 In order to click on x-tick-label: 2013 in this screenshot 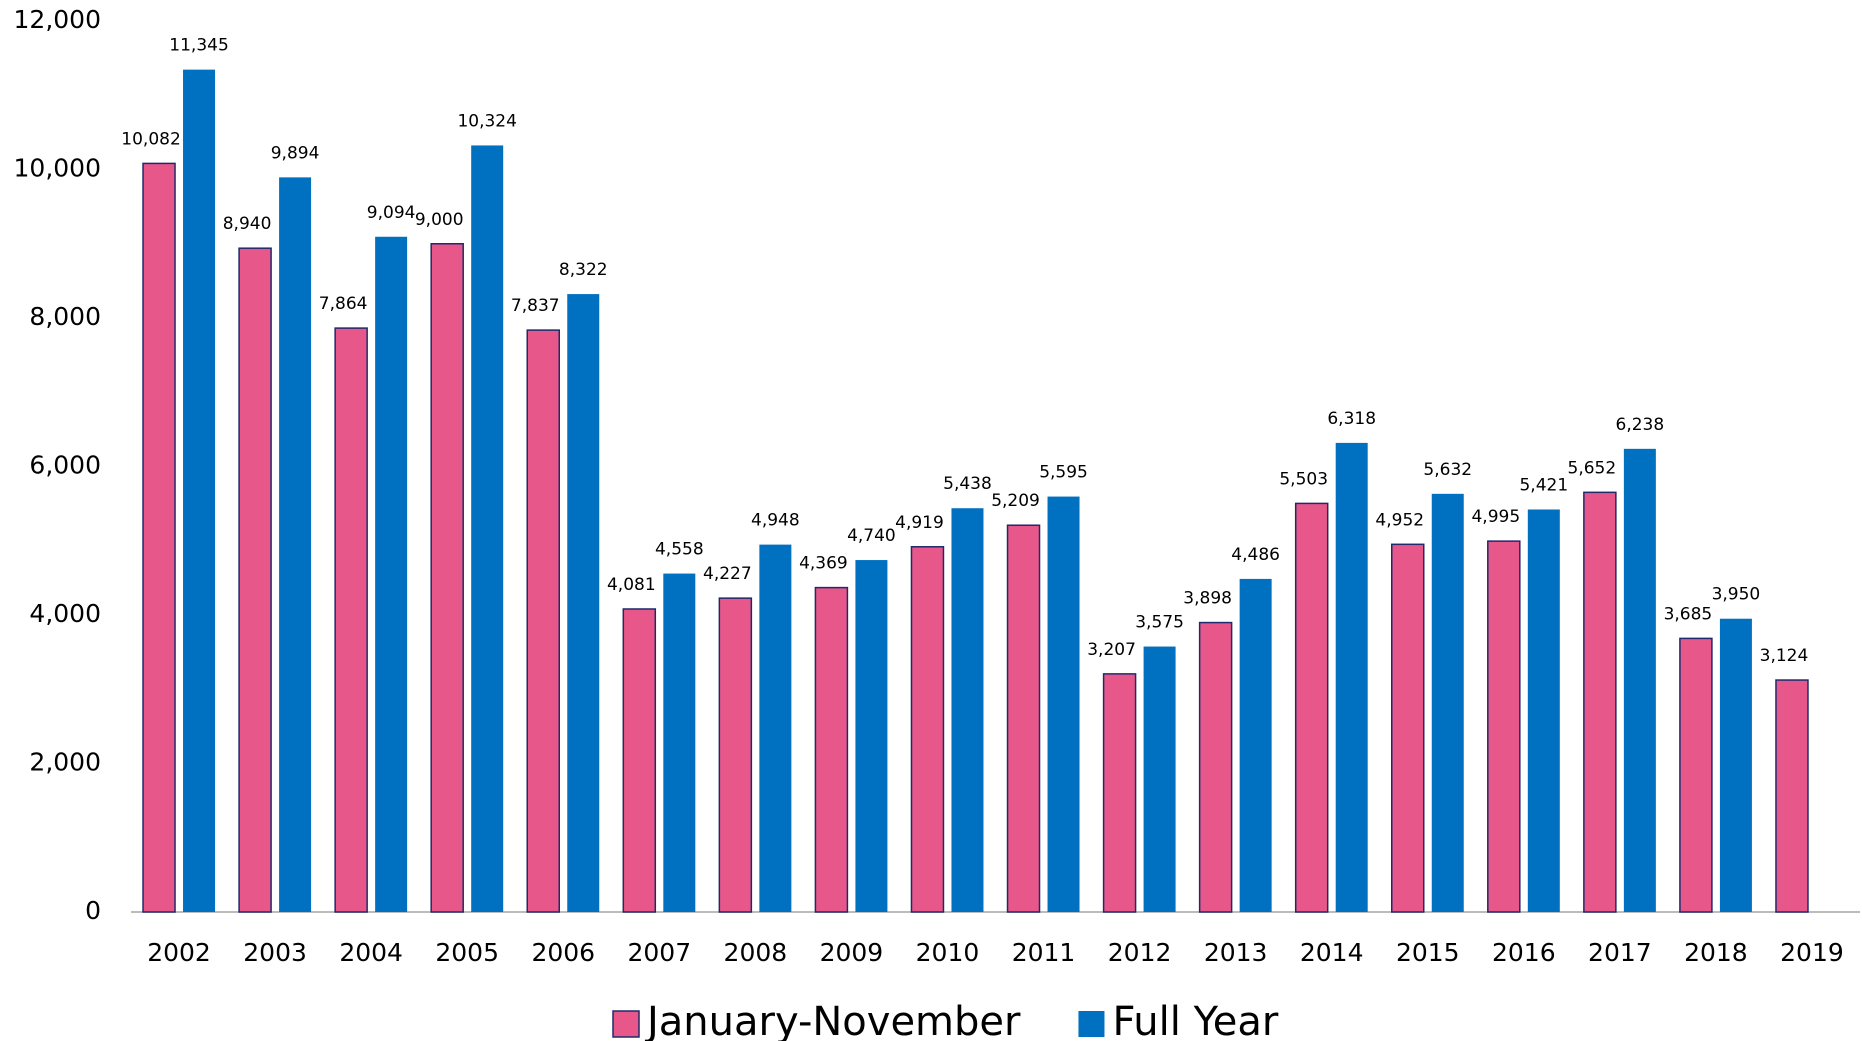, I will do `click(1236, 952)`.